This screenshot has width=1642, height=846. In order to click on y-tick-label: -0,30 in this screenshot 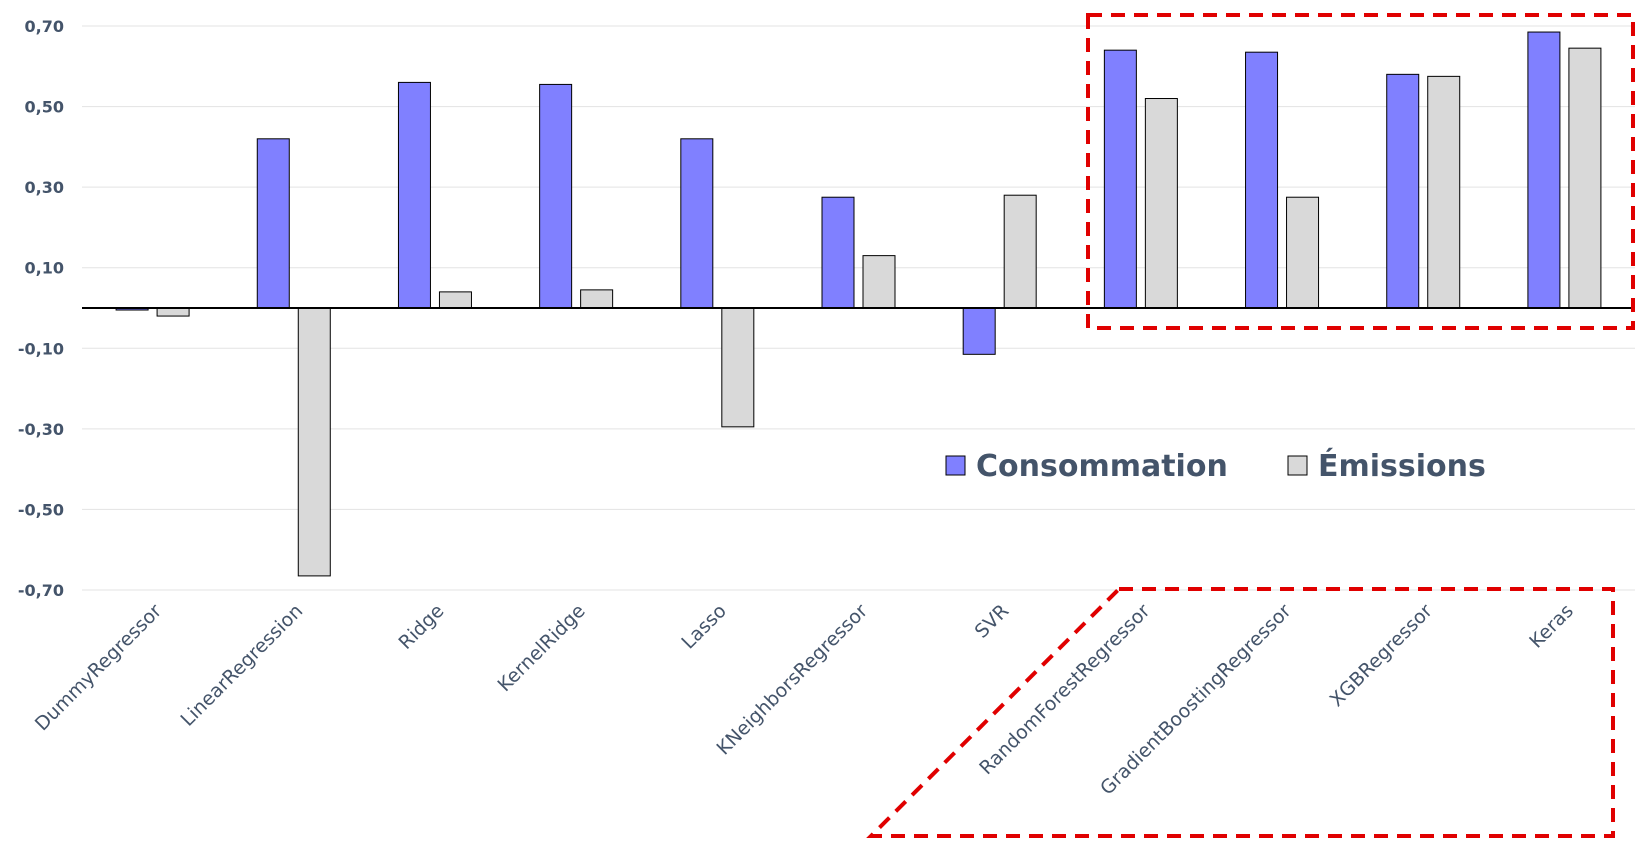, I will do `click(41, 429)`.